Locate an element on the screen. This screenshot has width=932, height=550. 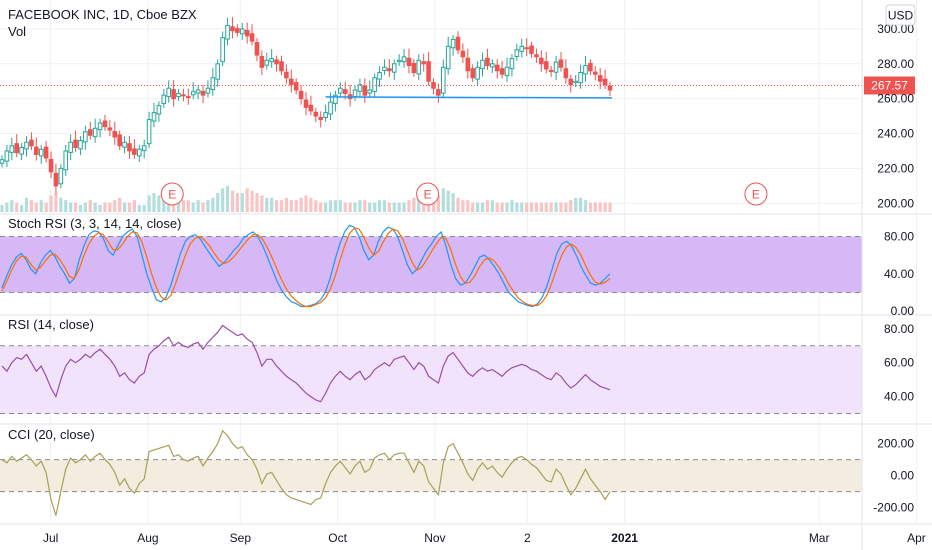
support-trendline is located at coordinates (469, 97).